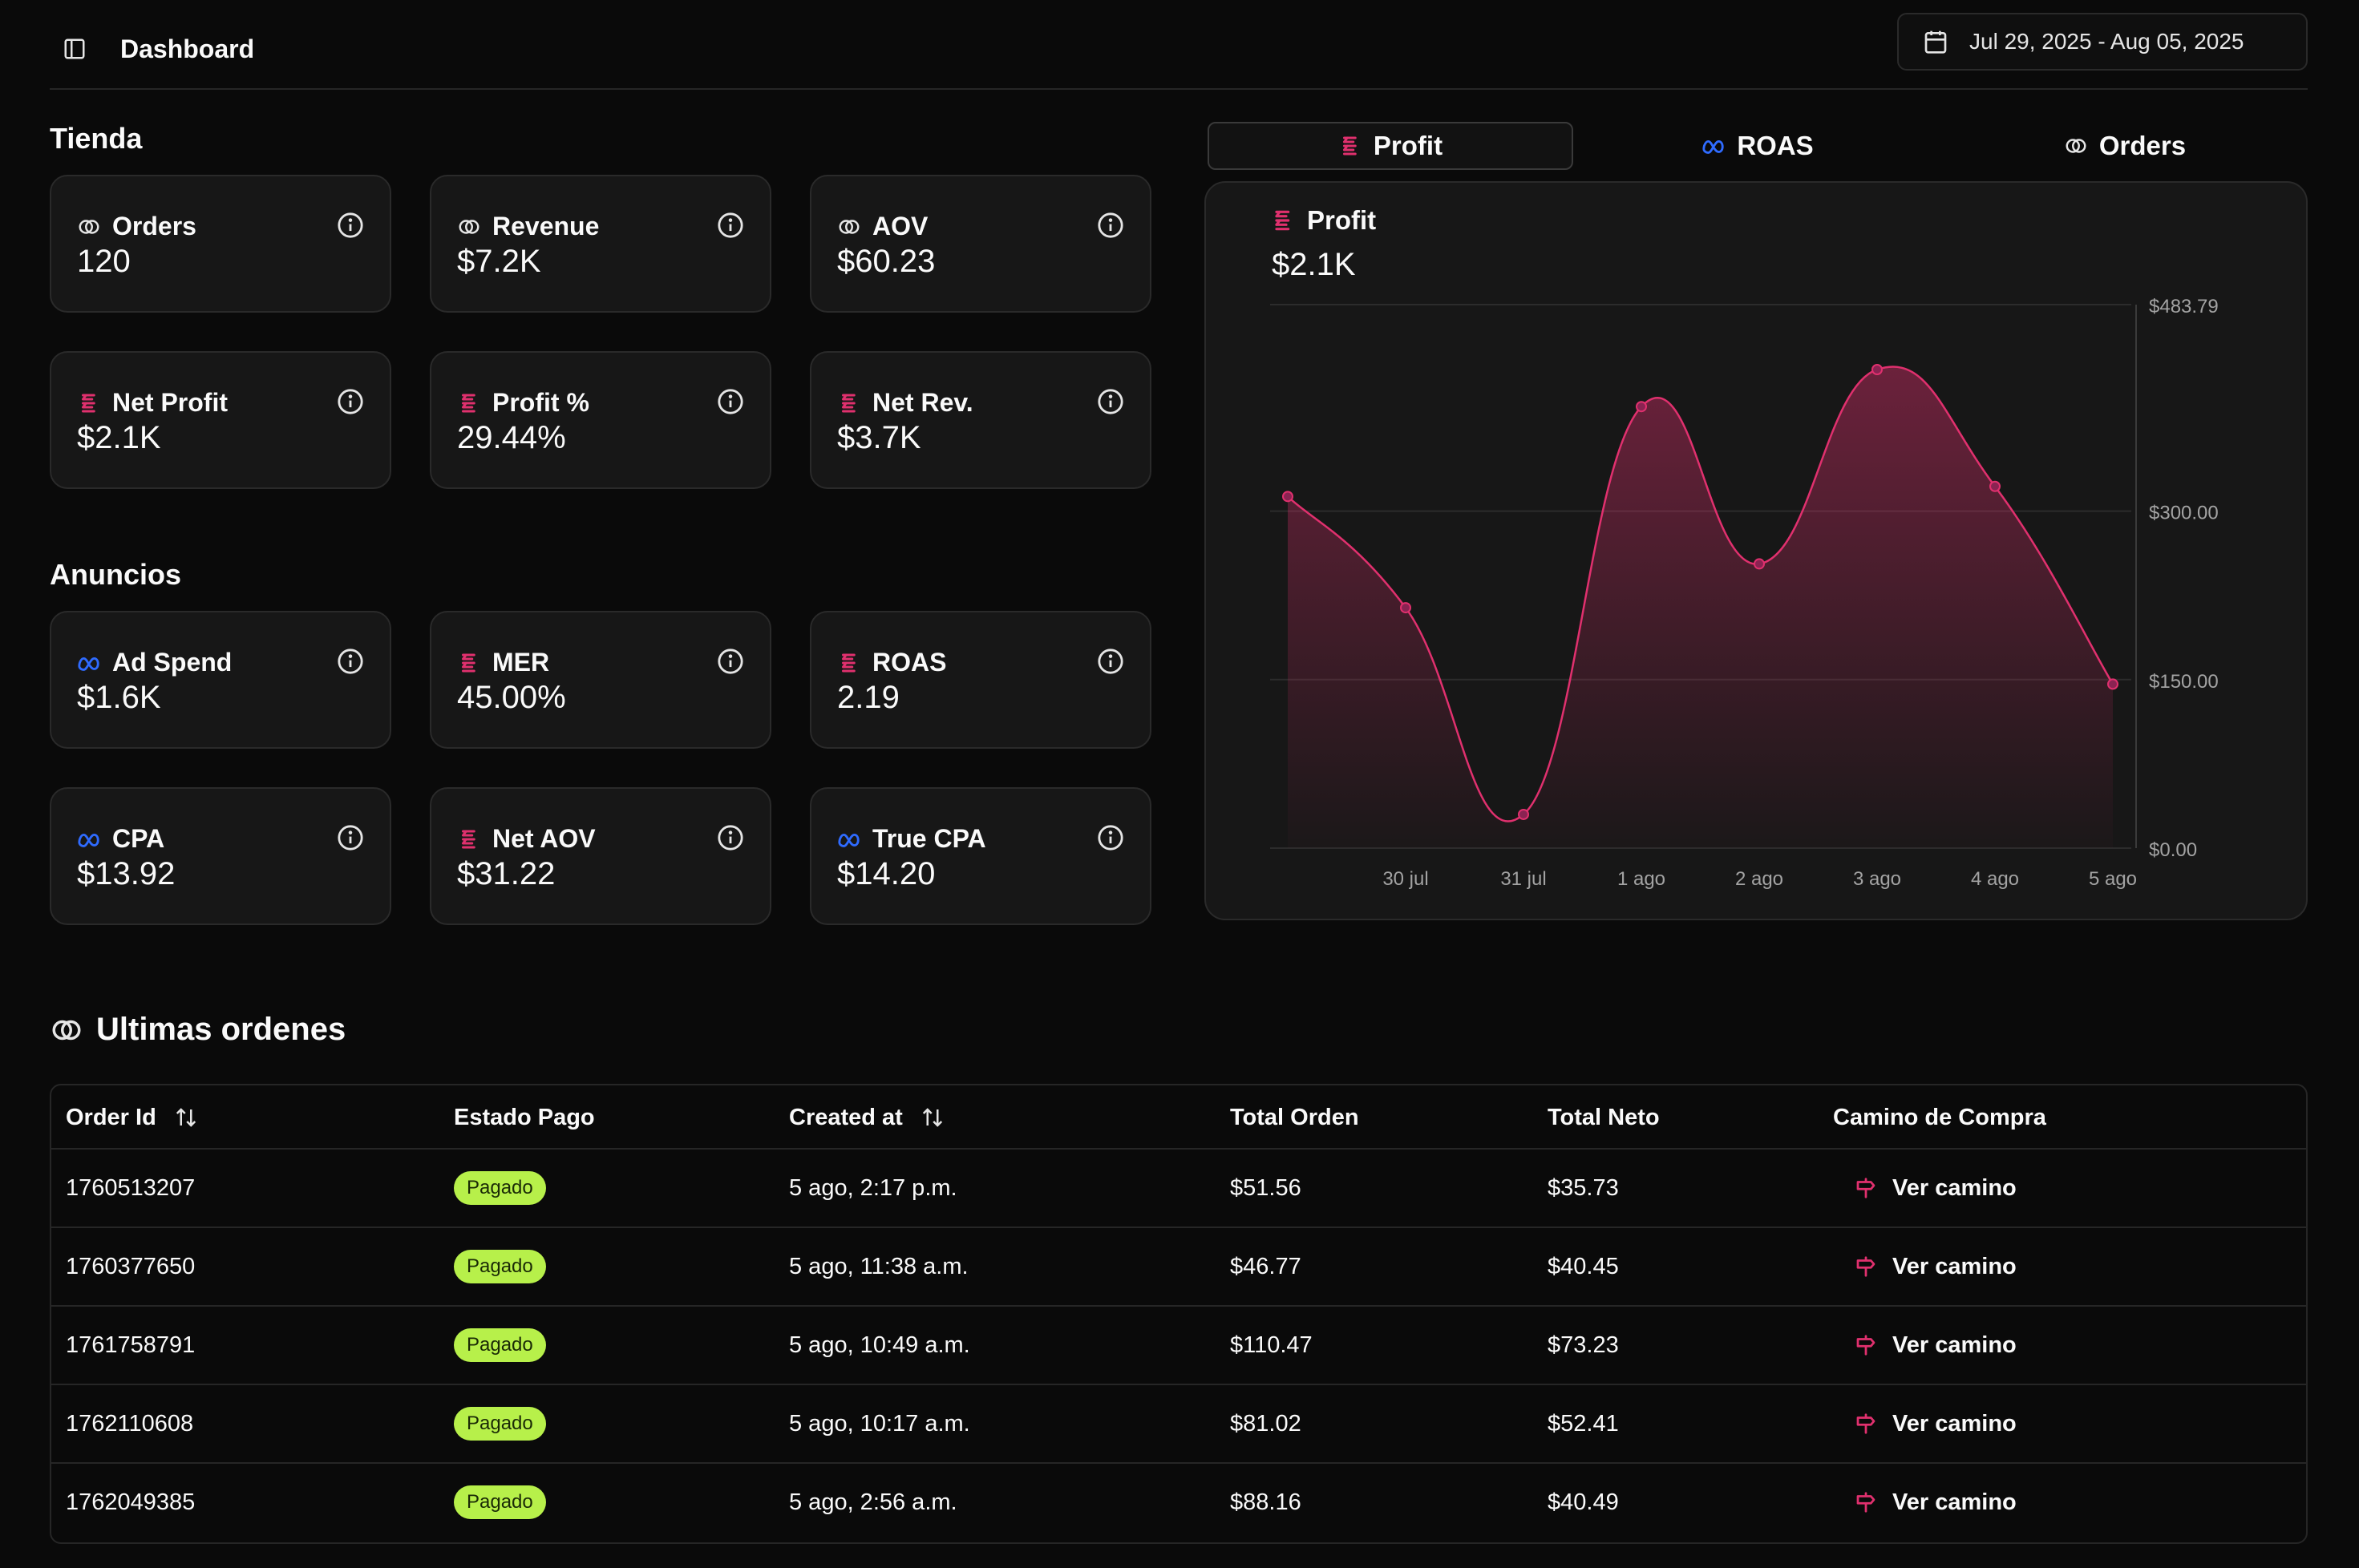 The width and height of the screenshot is (2359, 1568). I want to click on kpi-card-true-cpa: True CPA $14.20, so click(980, 856).